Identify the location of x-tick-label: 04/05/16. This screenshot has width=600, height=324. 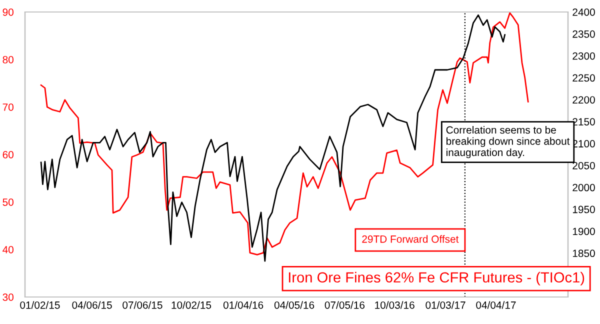
(294, 305).